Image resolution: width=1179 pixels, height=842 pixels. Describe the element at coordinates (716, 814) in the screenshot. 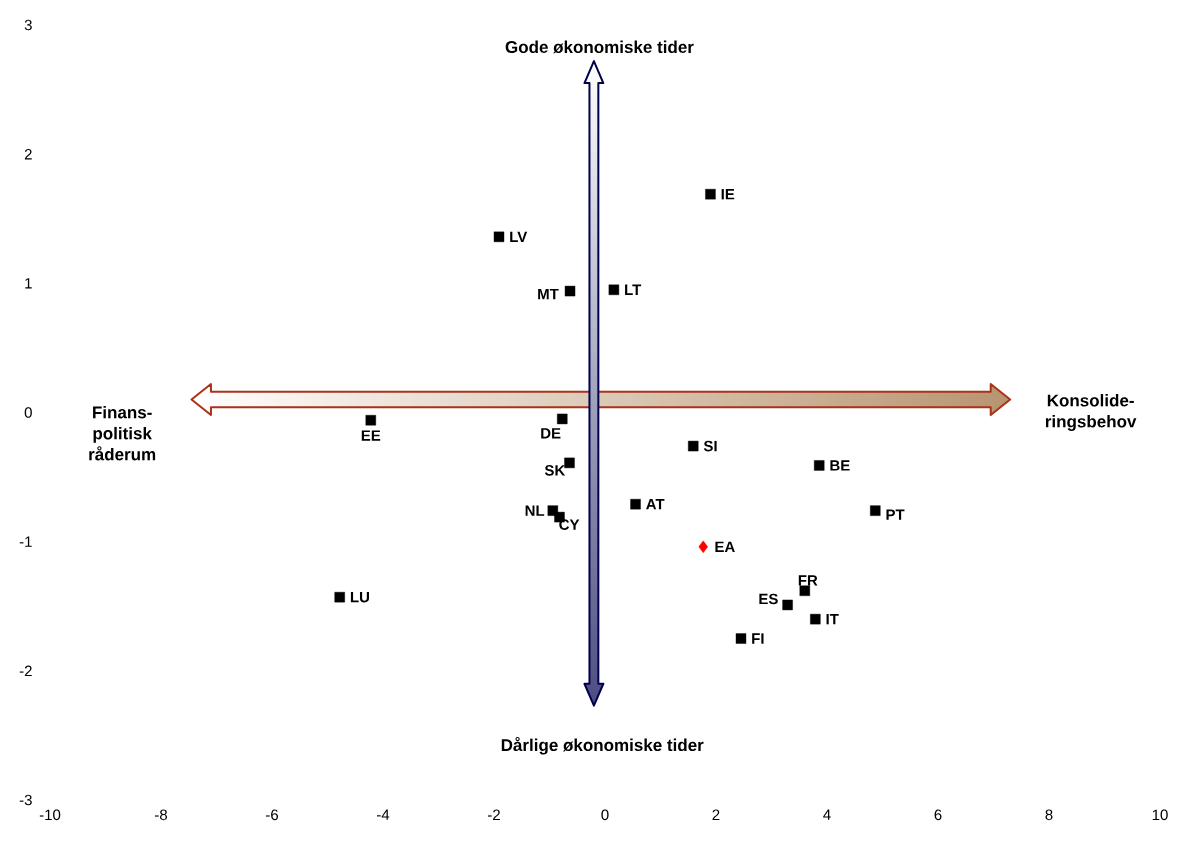

I see `x-tick-label: 2` at that location.